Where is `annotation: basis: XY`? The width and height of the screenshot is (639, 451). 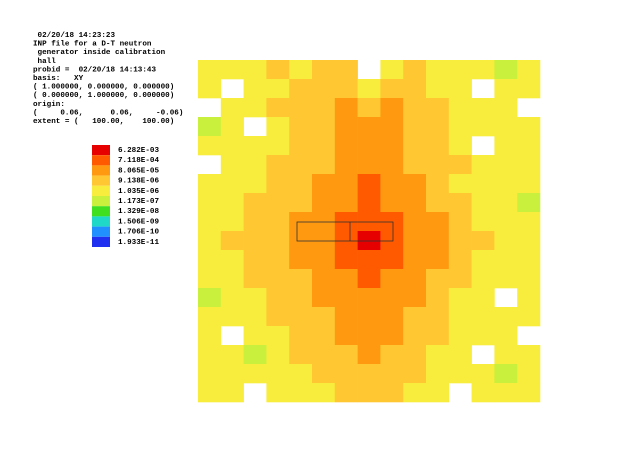
annotation: basis: XY is located at coordinates (58, 79).